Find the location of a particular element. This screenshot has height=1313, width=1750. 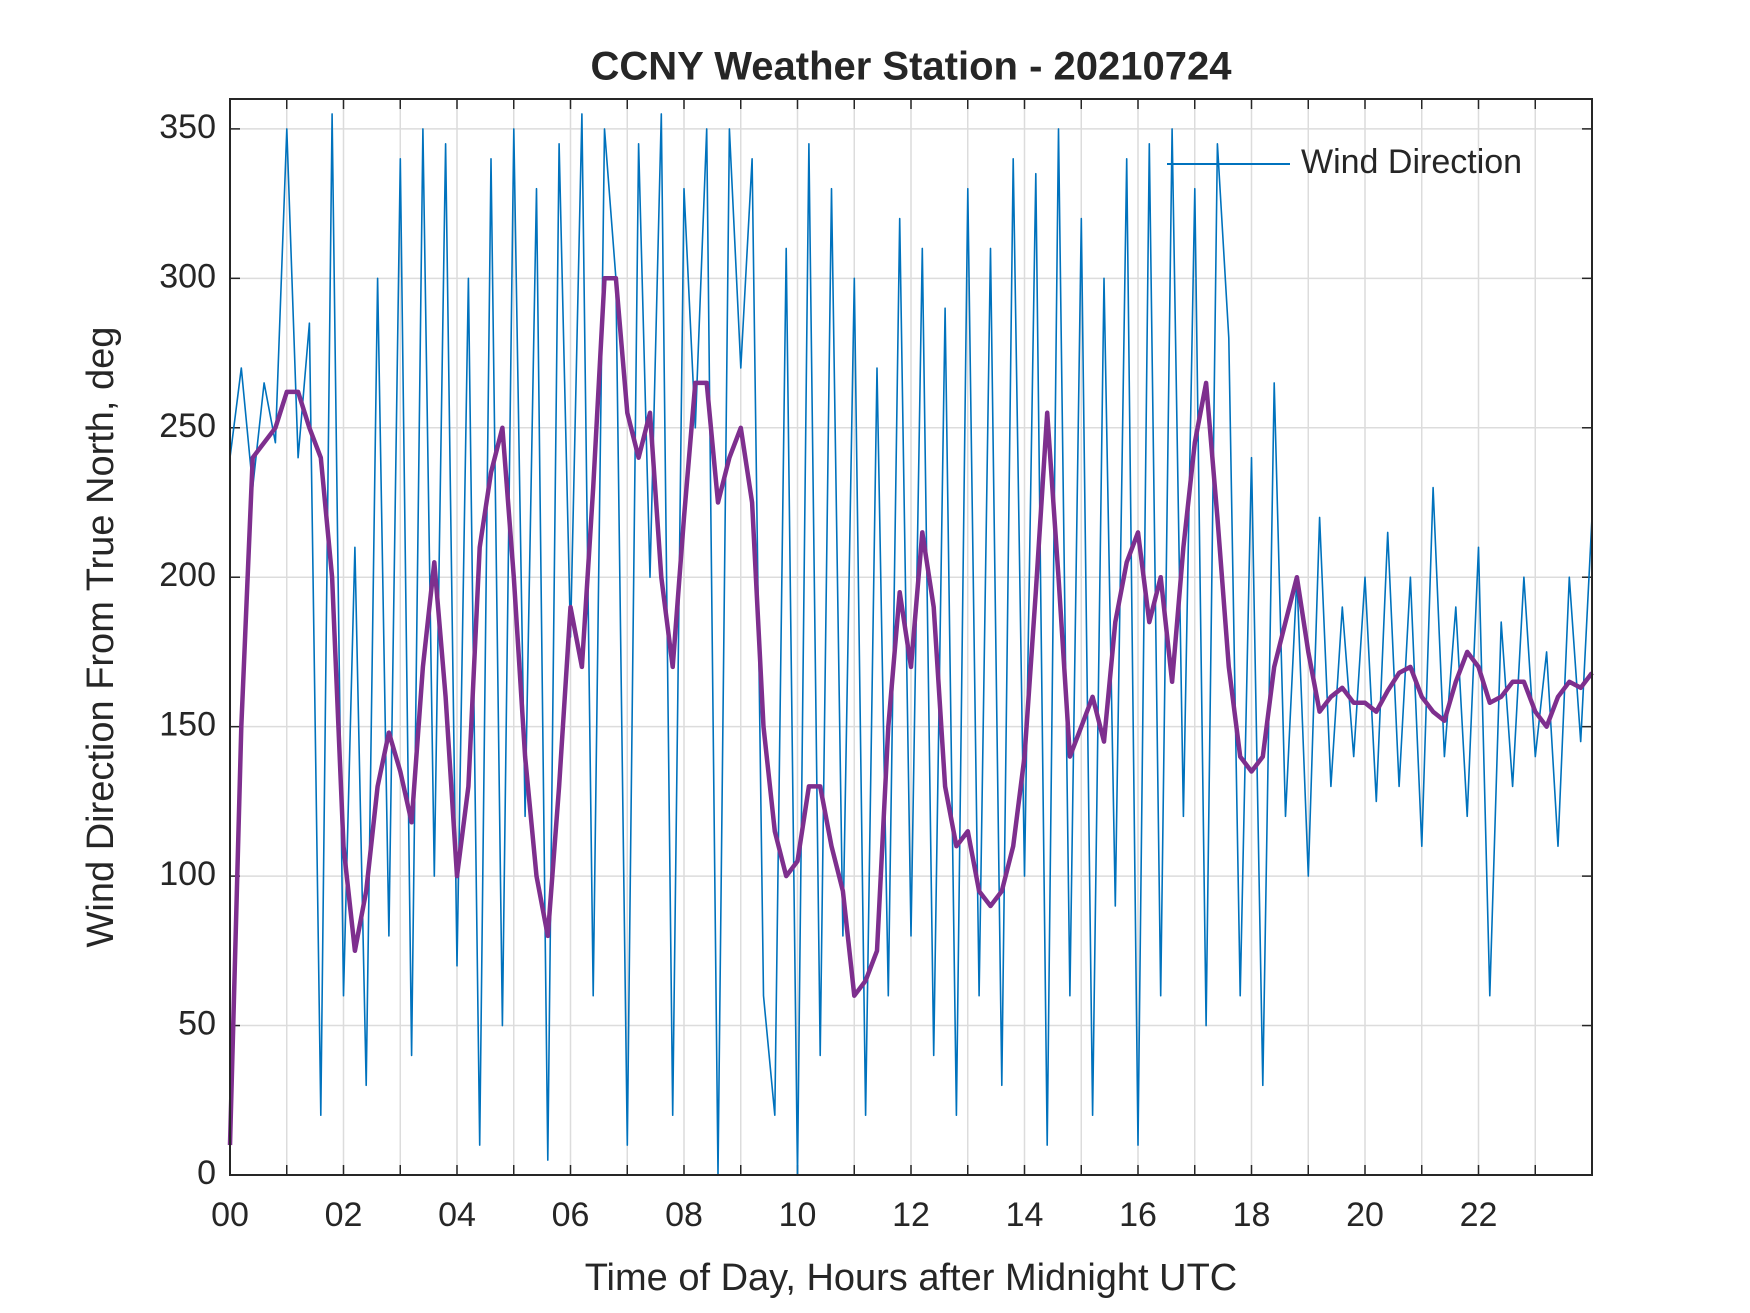

y-tick-label: 150 is located at coordinates (187, 725).